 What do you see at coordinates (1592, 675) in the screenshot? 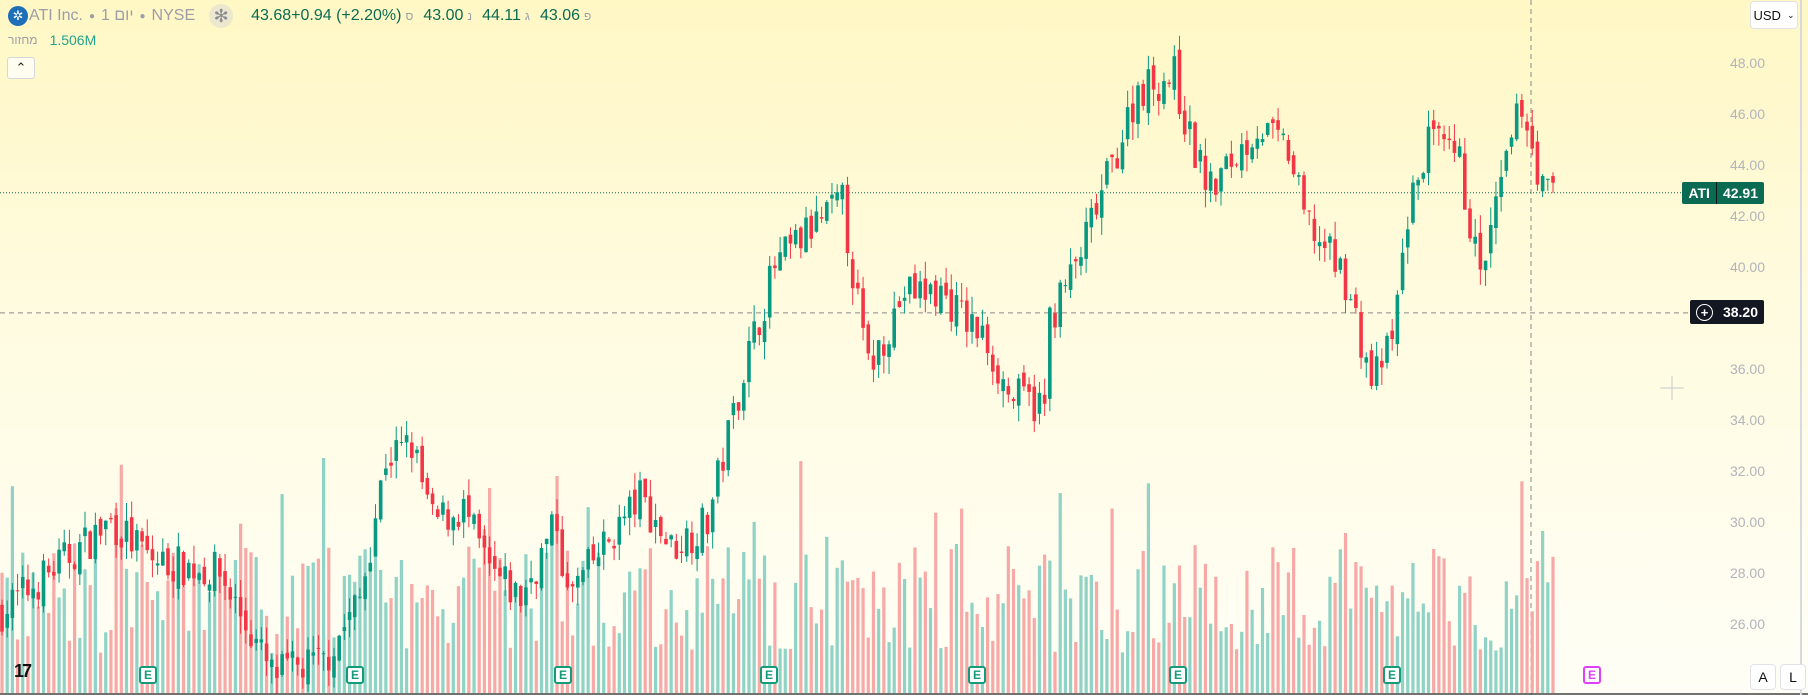
I see `upcoming-earnings-badge: E` at bounding box center [1592, 675].